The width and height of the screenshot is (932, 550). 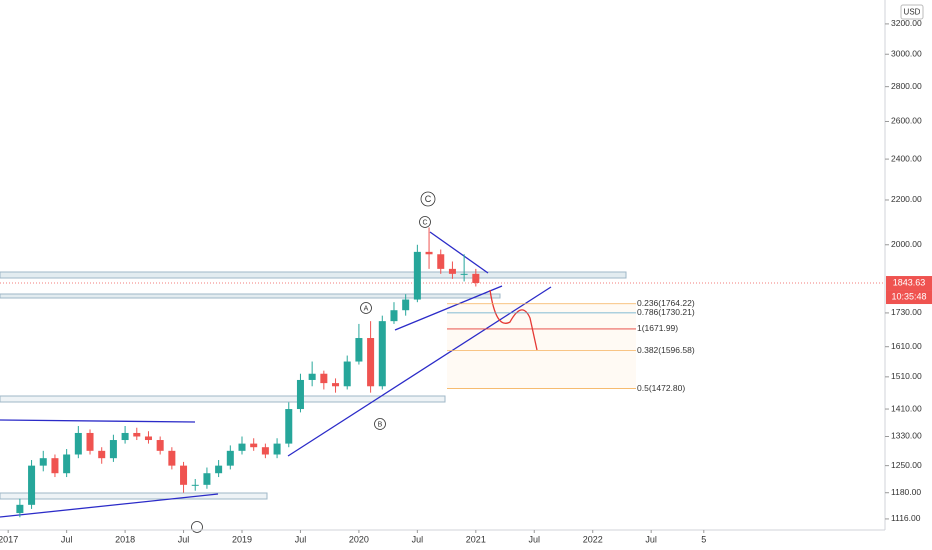 What do you see at coordinates (666, 303) in the screenshot?
I see `fib-label: 0.236(1764.22)` at bounding box center [666, 303].